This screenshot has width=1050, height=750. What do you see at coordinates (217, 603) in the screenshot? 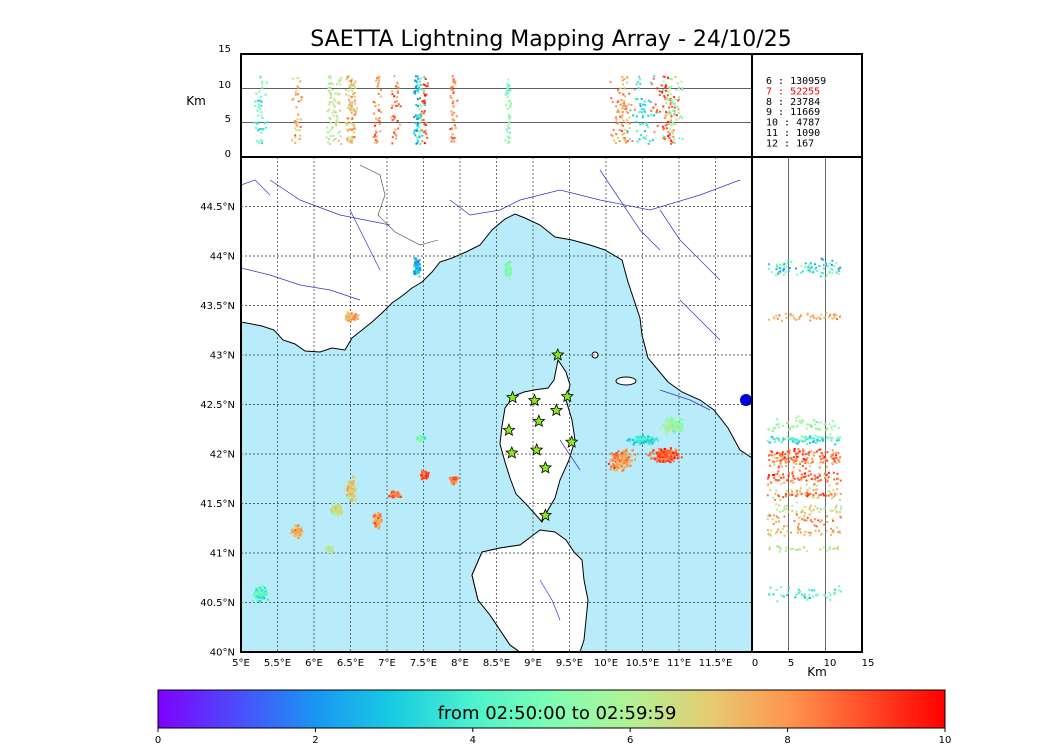
I see `lat-tick-label: 40.5°N` at bounding box center [217, 603].